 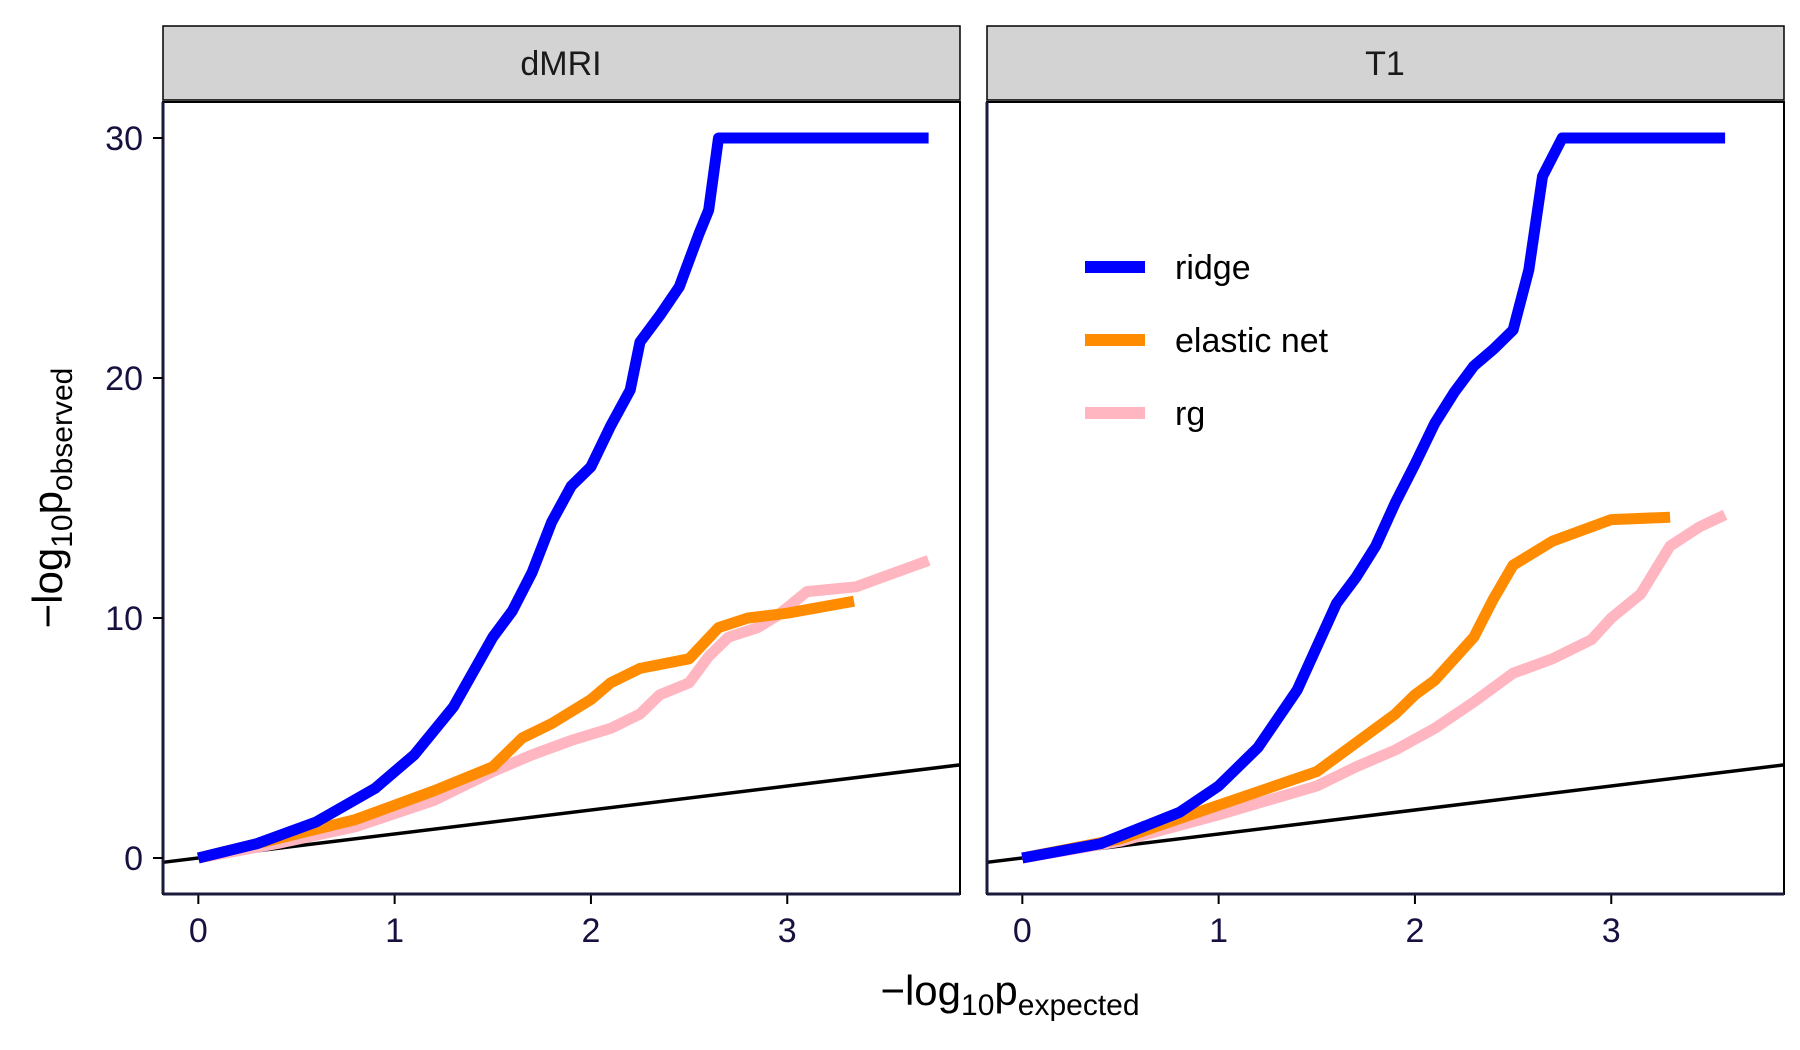 I want to click on panel-title-dmri: dMRI, so click(x=560, y=64).